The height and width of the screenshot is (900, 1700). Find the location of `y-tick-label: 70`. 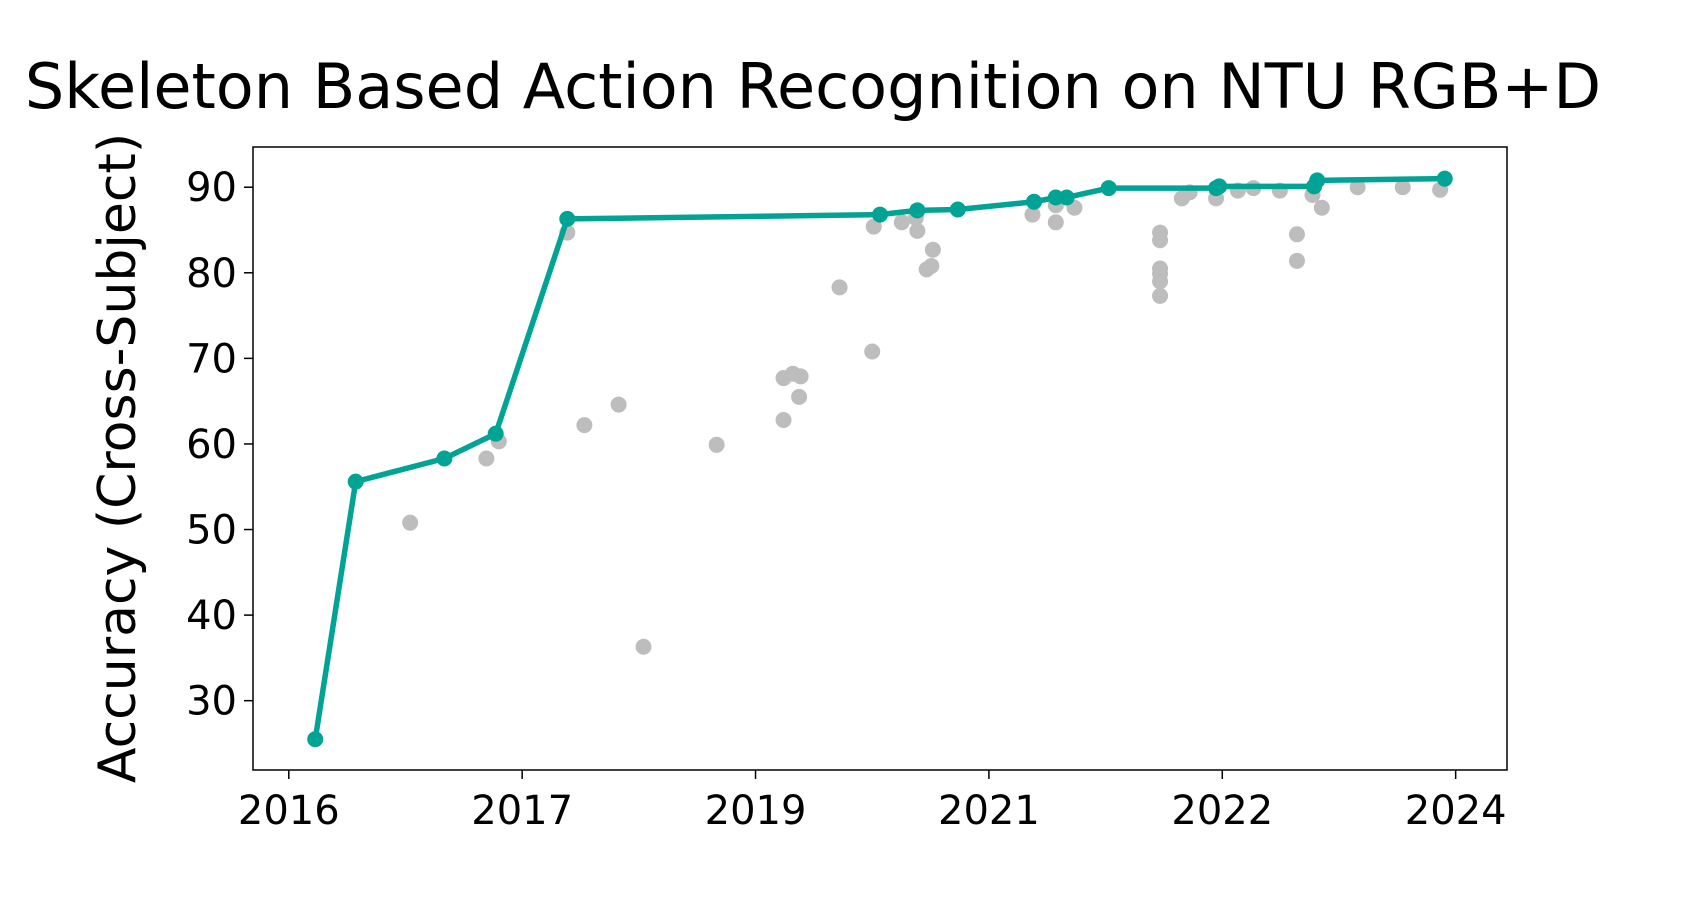

y-tick-label: 70 is located at coordinates (211, 359).